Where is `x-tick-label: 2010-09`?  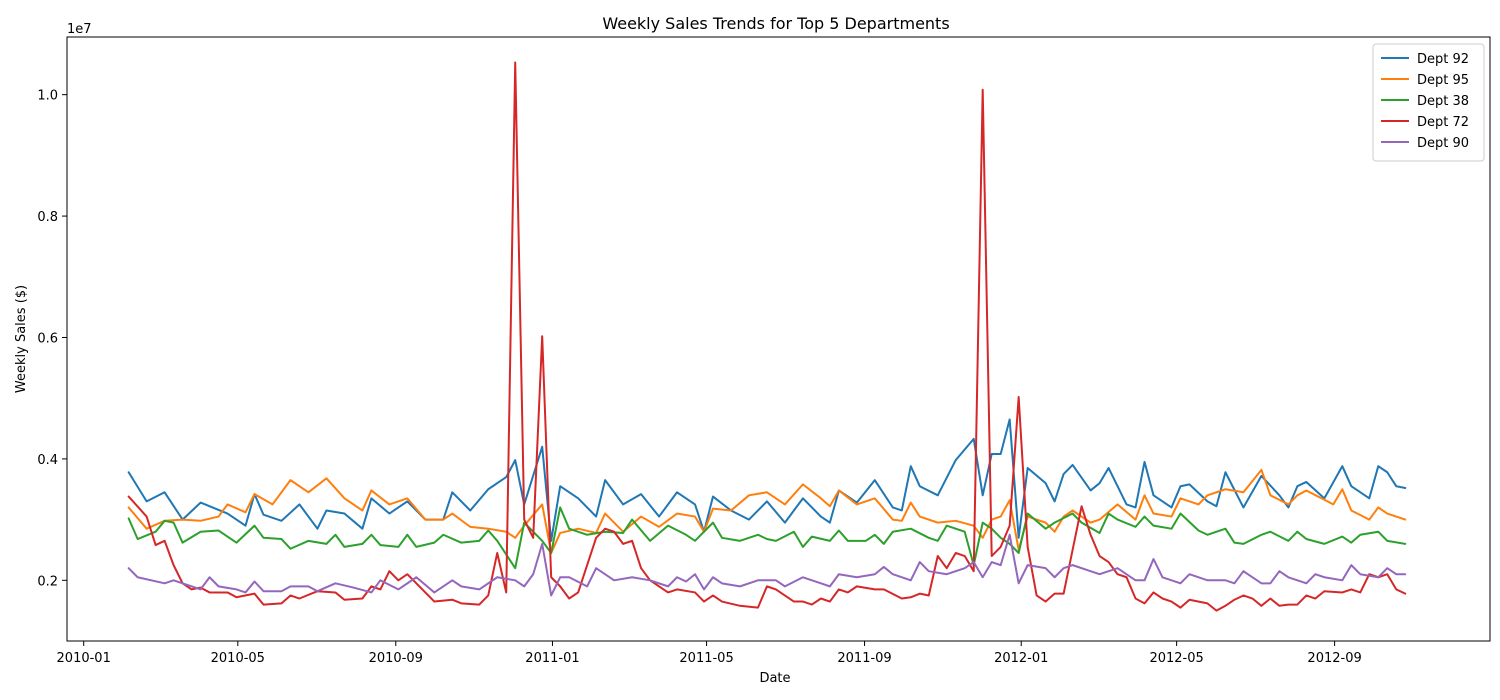 x-tick-label: 2010-09 is located at coordinates (396, 658).